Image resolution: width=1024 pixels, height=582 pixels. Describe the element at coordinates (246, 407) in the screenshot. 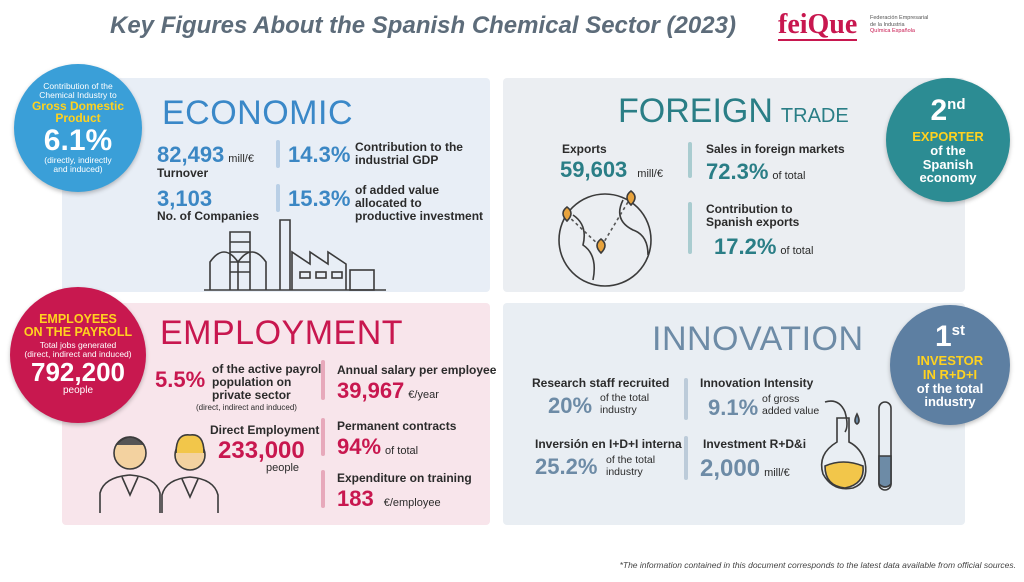

I see `stat-note: (direct, indirect and induced)` at that location.